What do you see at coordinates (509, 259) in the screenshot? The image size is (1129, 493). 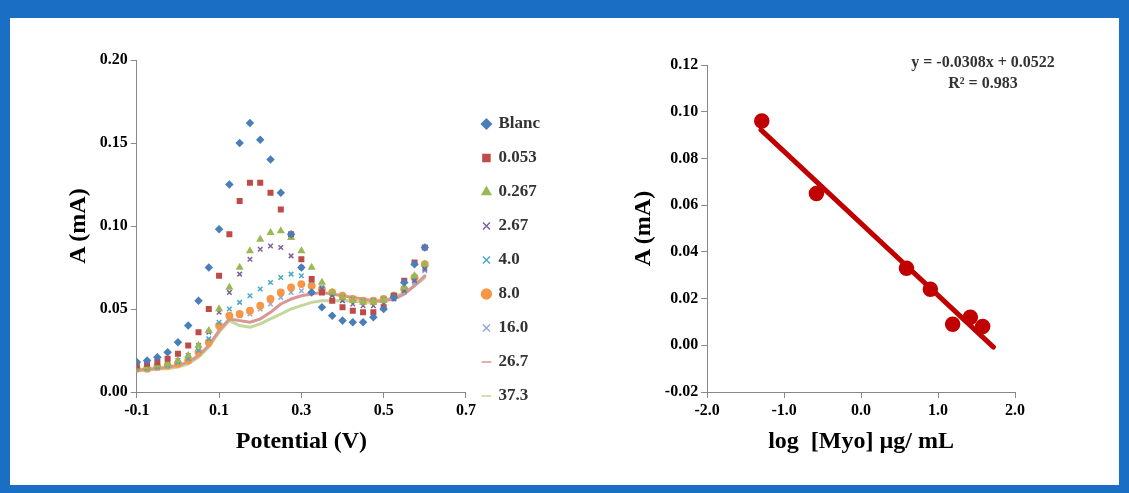 I see `legend-label: 4.0` at bounding box center [509, 259].